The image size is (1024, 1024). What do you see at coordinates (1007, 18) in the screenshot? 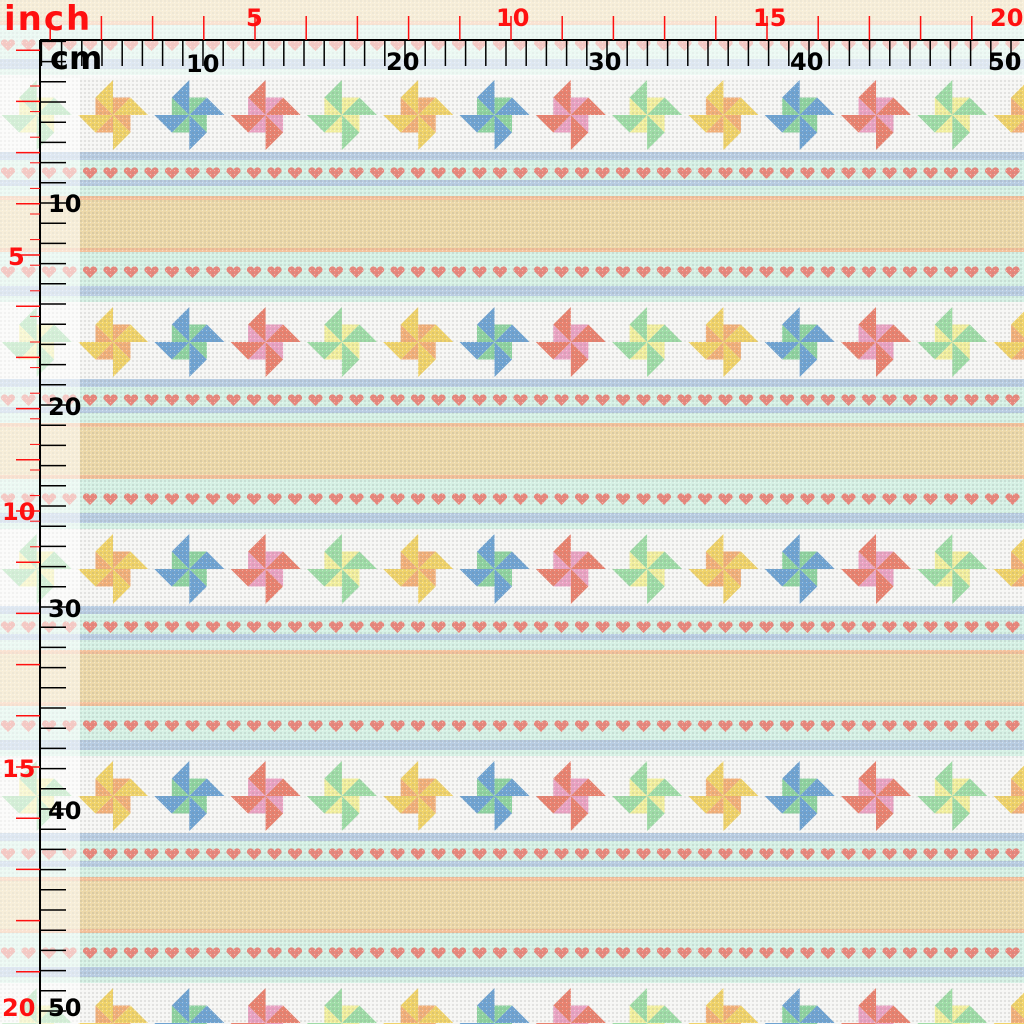
I see `inch-top-label: 20` at bounding box center [1007, 18].